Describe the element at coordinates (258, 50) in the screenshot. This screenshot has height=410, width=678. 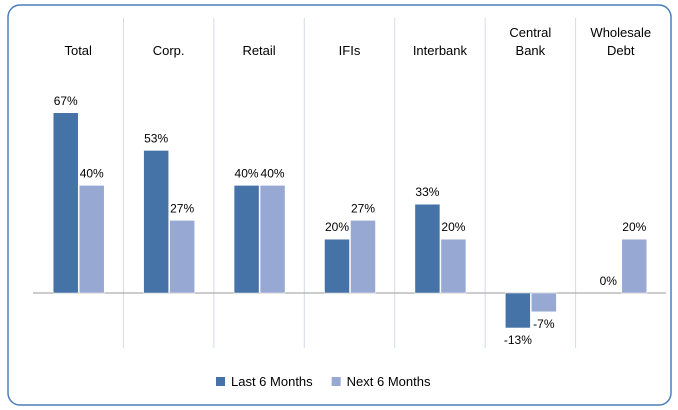
I see `category-label: Retail` at that location.